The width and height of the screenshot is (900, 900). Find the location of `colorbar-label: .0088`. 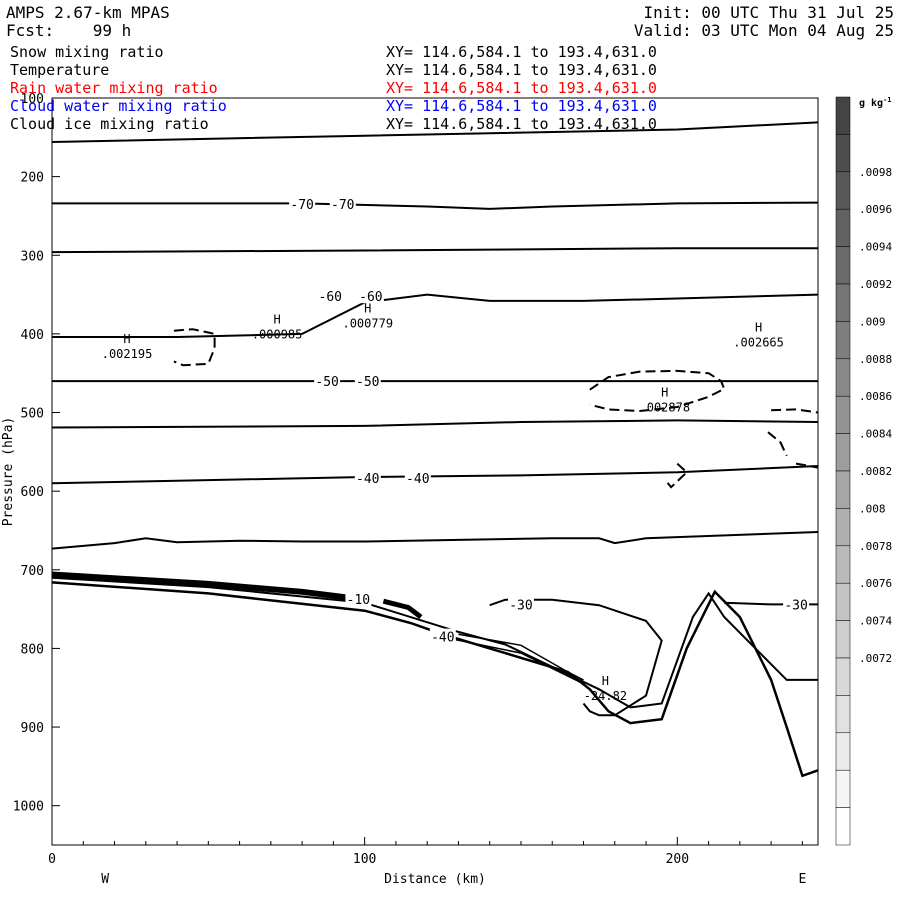

colorbar-label: .0088 is located at coordinates (875, 359).